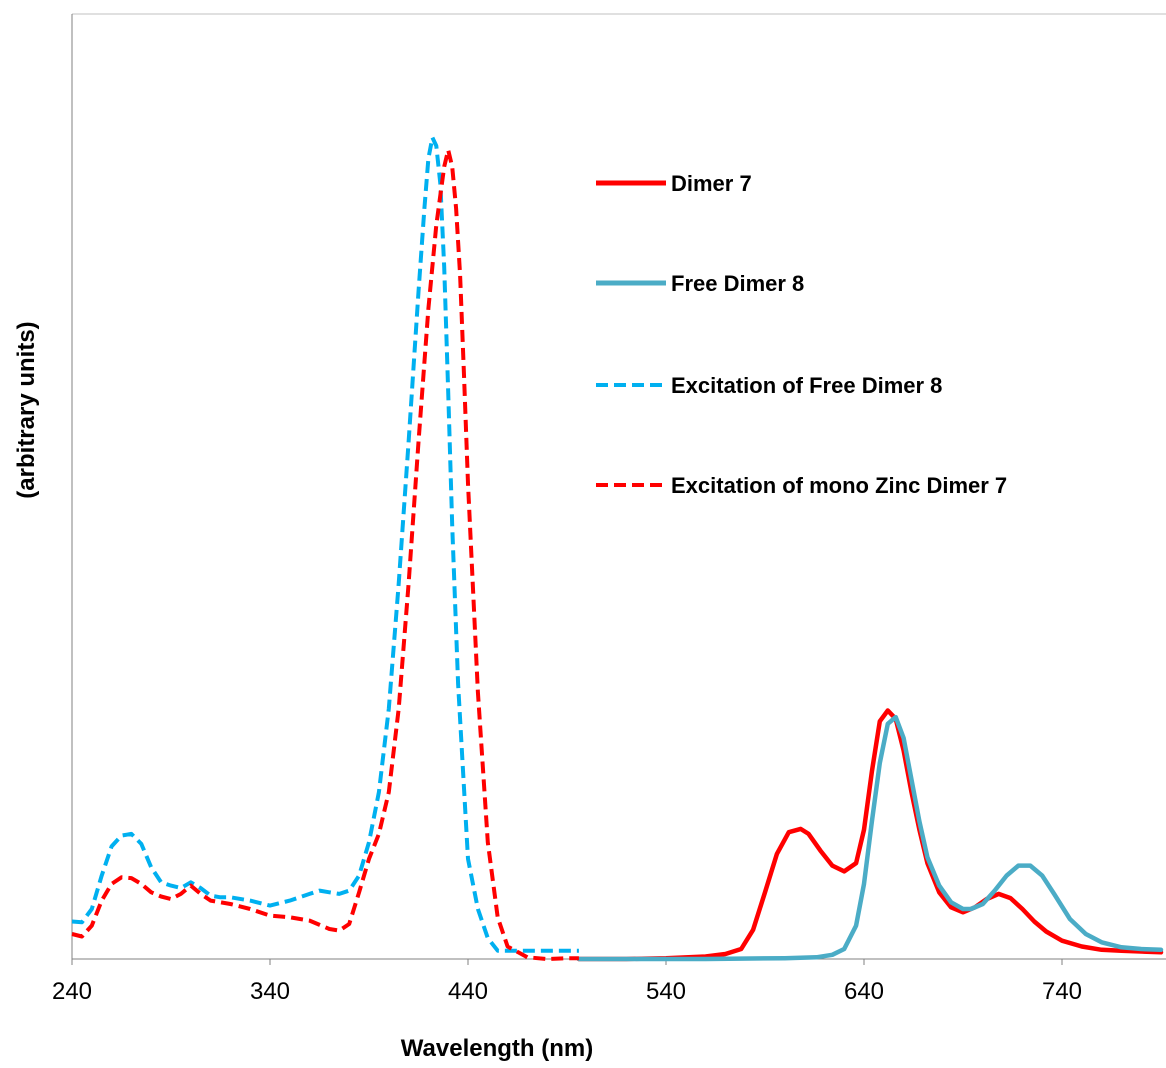  What do you see at coordinates (72, 991) in the screenshot?
I see `x-tick-label: 240` at bounding box center [72, 991].